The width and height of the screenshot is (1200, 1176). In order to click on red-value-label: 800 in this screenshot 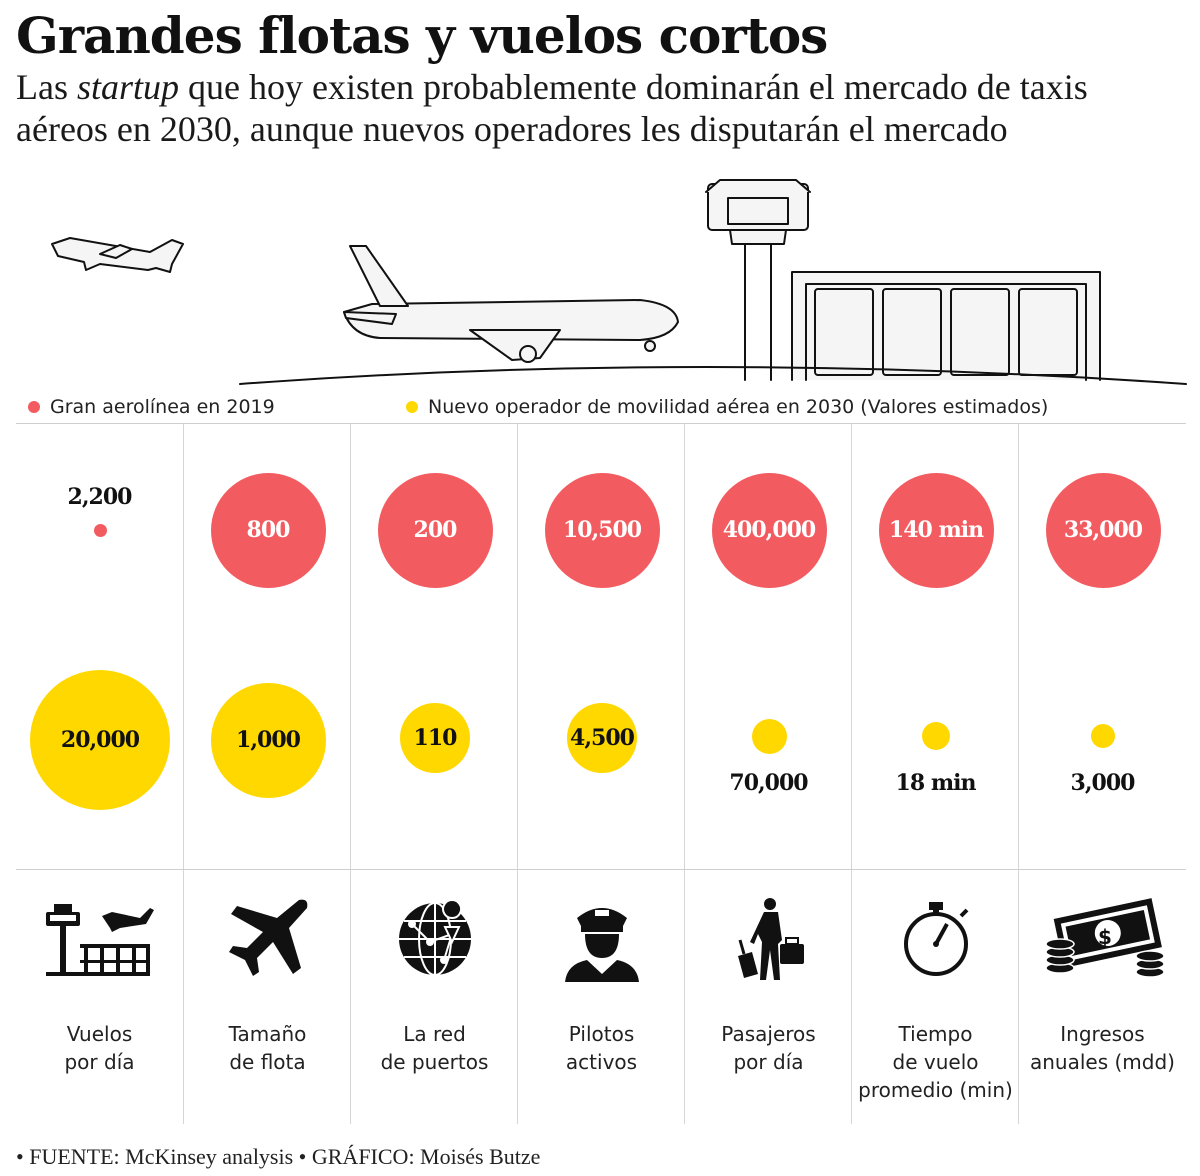, I will do `click(268, 530)`.